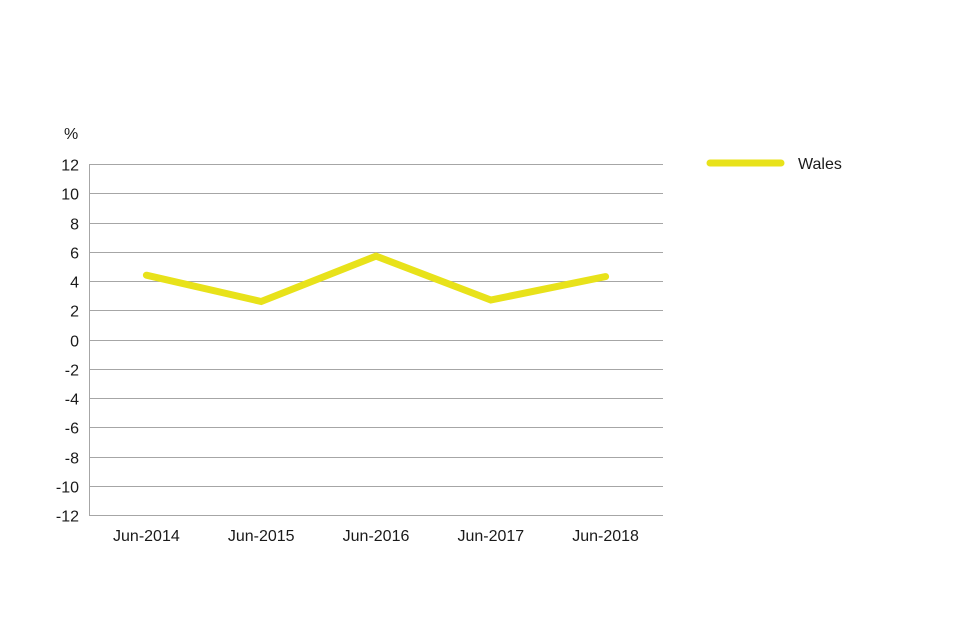 The image size is (960, 640). What do you see at coordinates (70, 166) in the screenshot?
I see `y-tick-label: 12` at bounding box center [70, 166].